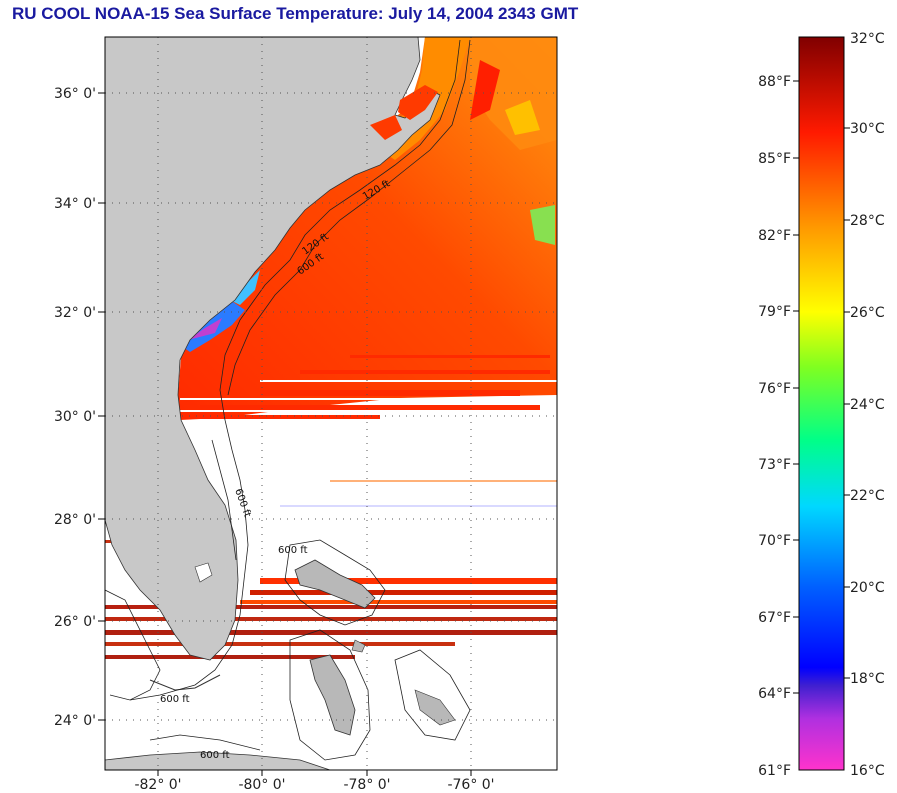 The image size is (897, 793). Describe the element at coordinates (366, 785) in the screenshot. I see `lon-label: -78° 0'` at that location.